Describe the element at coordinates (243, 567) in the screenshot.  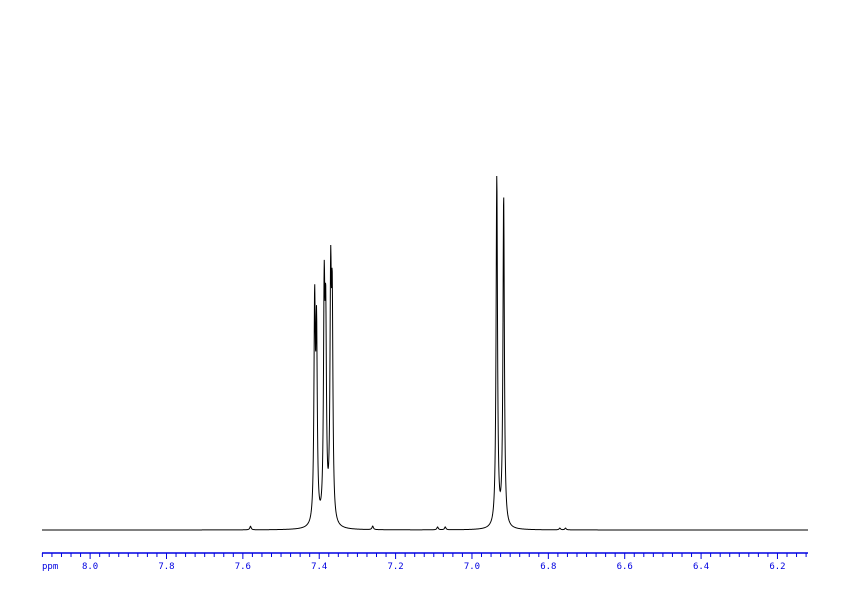
I see `x-tick-label: 7.6` at that location.